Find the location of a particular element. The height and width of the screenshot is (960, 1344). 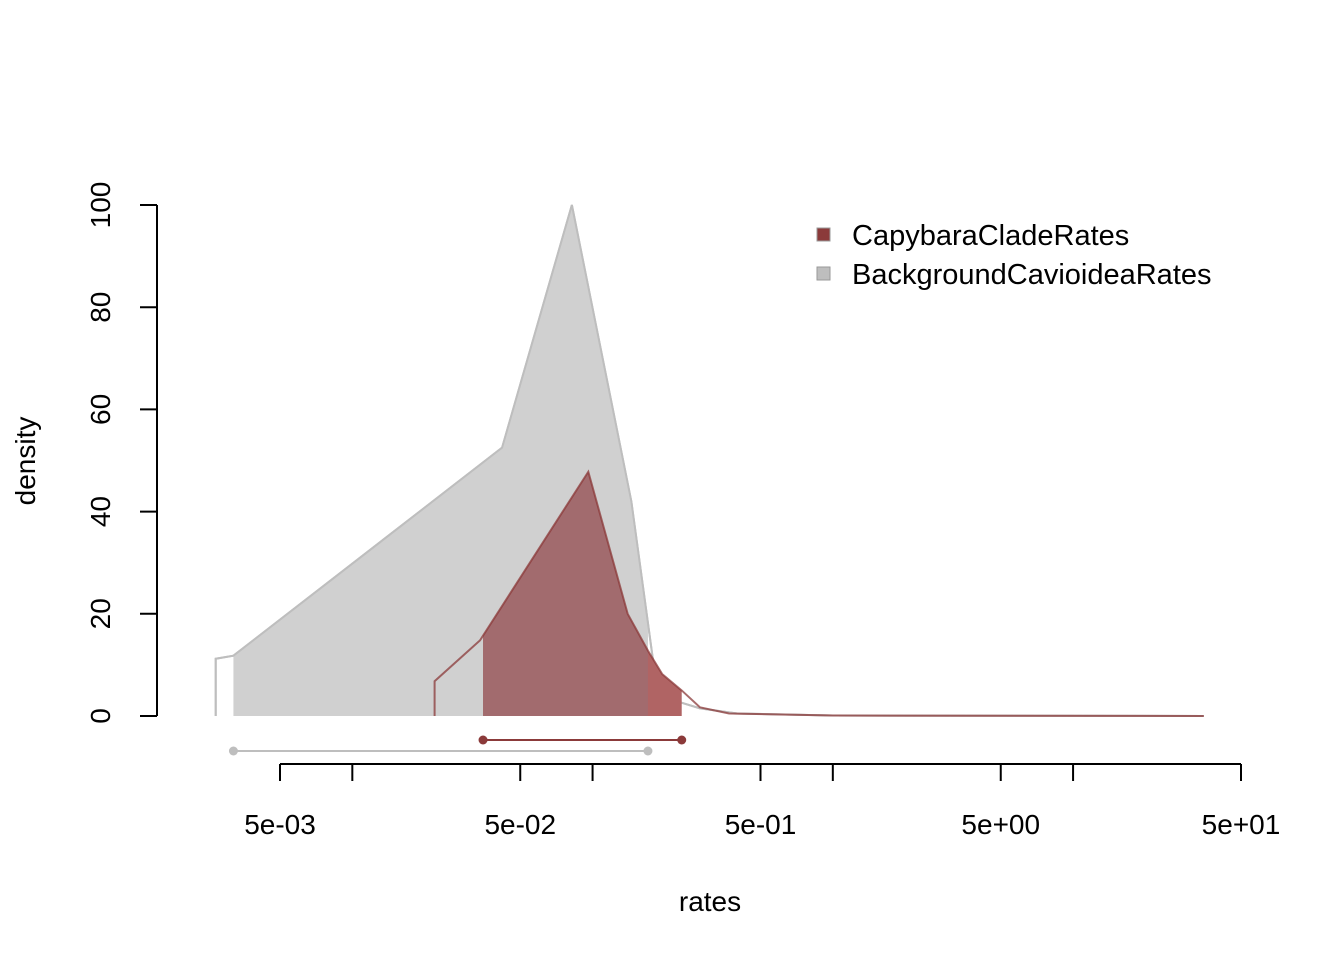

x-tick-label: 5e+01 is located at coordinates (1241, 824).